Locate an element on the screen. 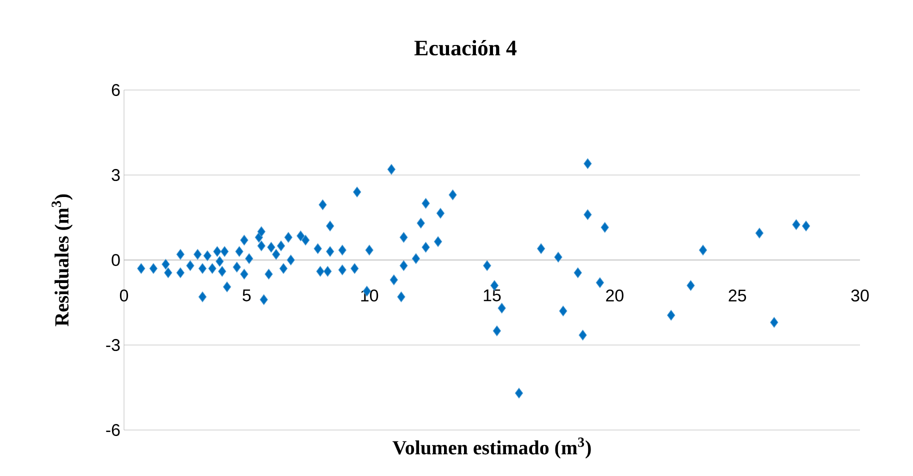  y-tick-label: 6 is located at coordinates (116, 90).